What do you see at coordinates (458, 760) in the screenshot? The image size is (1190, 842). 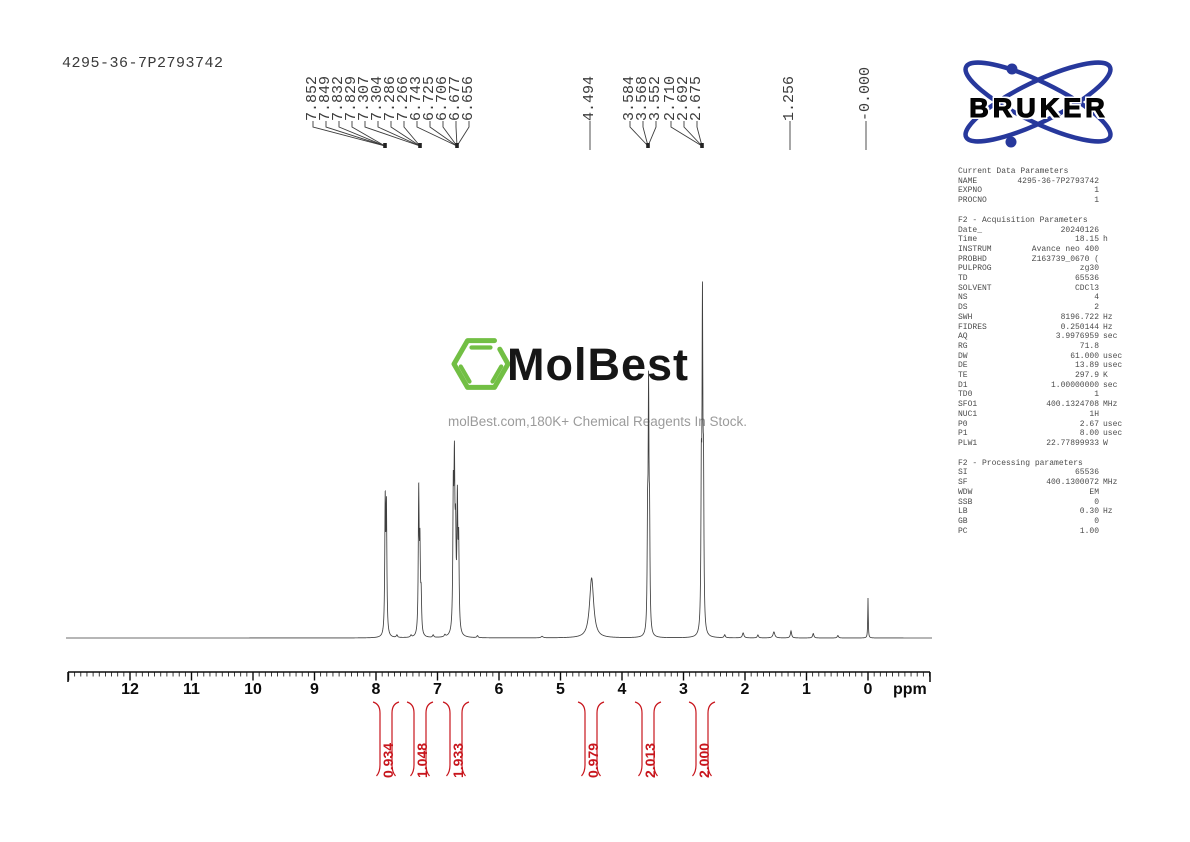 I see `integral-value: 1.933` at bounding box center [458, 760].